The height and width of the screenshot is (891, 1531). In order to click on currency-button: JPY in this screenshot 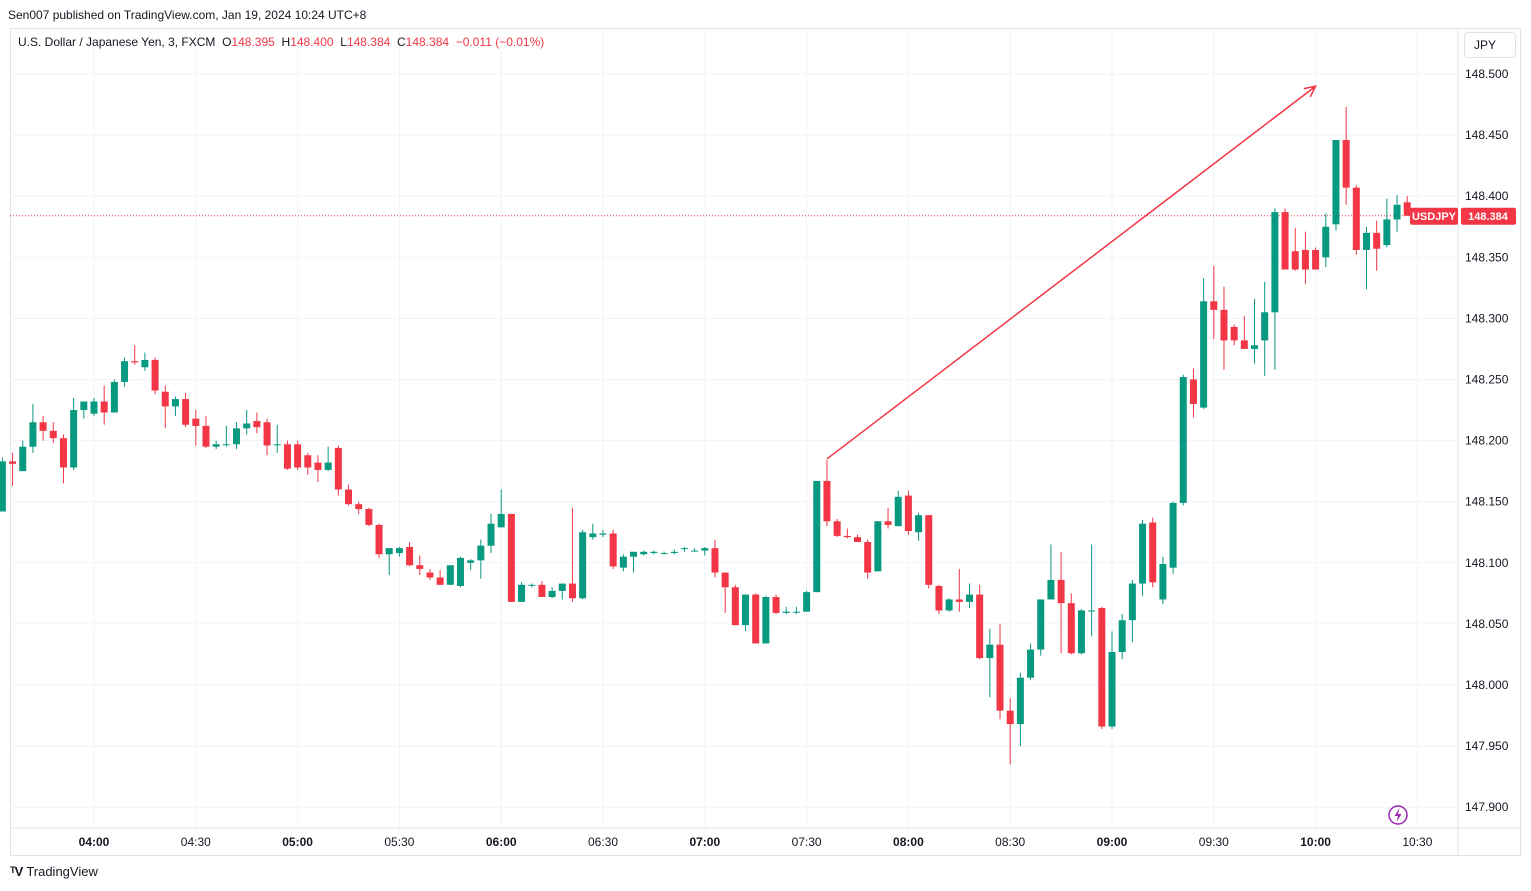, I will do `click(1490, 45)`.